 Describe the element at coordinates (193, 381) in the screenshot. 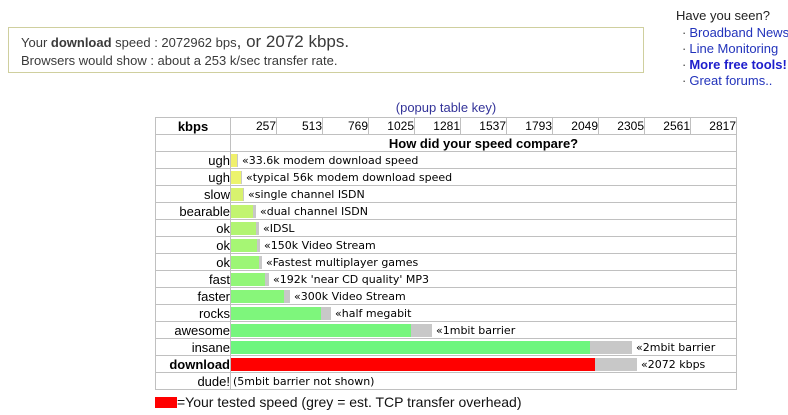

I see `row-label: dude!` at that location.